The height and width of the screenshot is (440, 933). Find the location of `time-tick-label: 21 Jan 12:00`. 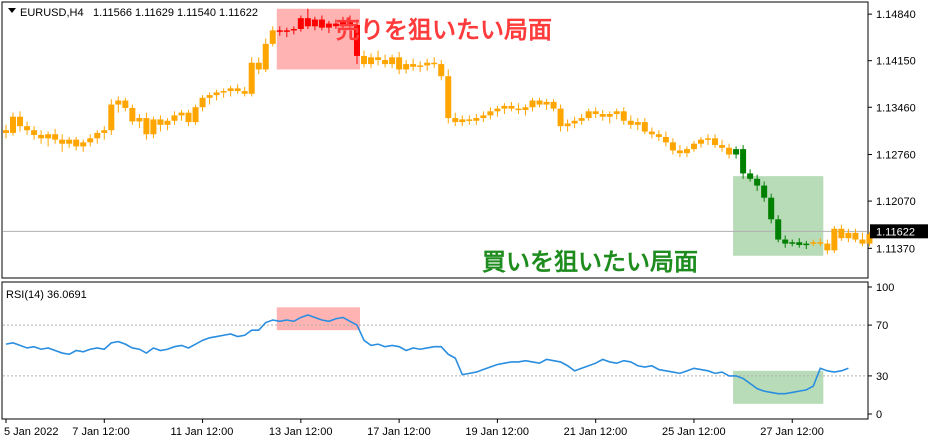

time-tick-label: 21 Jan 12:00 is located at coordinates (596, 432).